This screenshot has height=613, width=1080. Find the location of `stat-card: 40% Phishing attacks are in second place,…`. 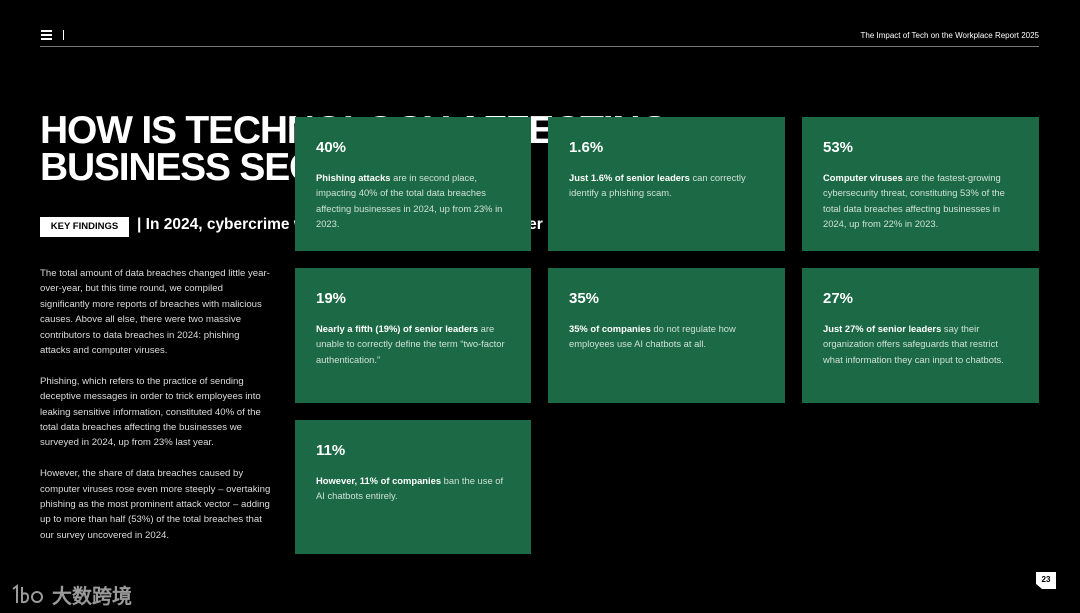

stat-card: 40% Phishing attacks are in second place,… is located at coordinates (413, 184).